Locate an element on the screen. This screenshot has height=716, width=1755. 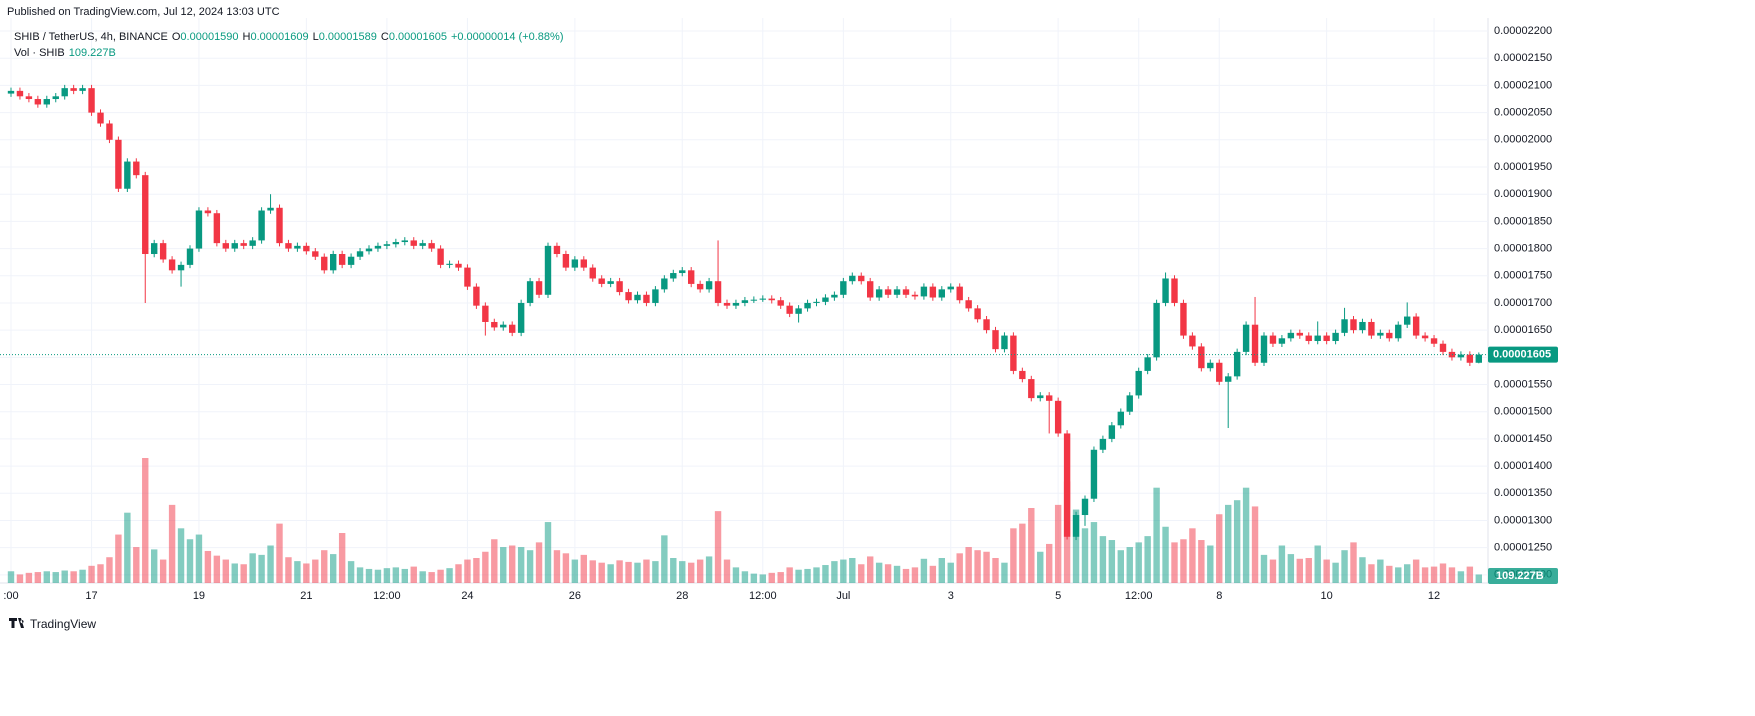
y-tick-label: 0.00002050 is located at coordinates (1523, 113).